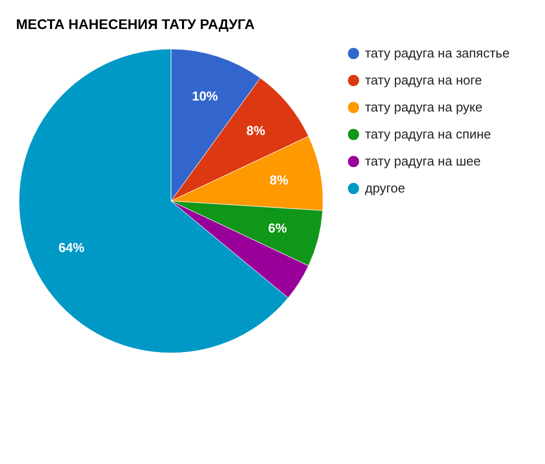  I want to click on data-label: 10%, so click(205, 96).